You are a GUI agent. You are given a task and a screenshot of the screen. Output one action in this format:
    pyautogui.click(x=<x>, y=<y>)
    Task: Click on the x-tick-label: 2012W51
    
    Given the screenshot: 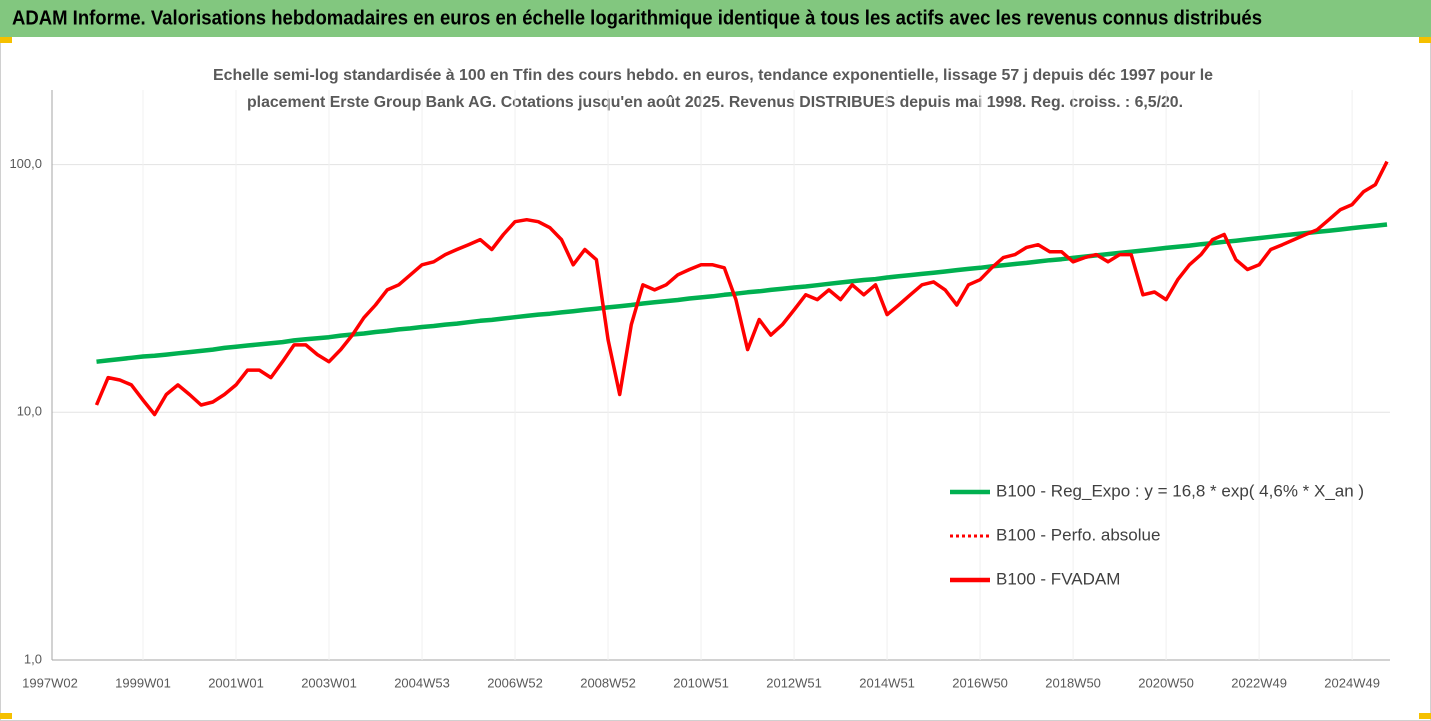 What is the action you would take?
    pyautogui.click(x=794, y=682)
    